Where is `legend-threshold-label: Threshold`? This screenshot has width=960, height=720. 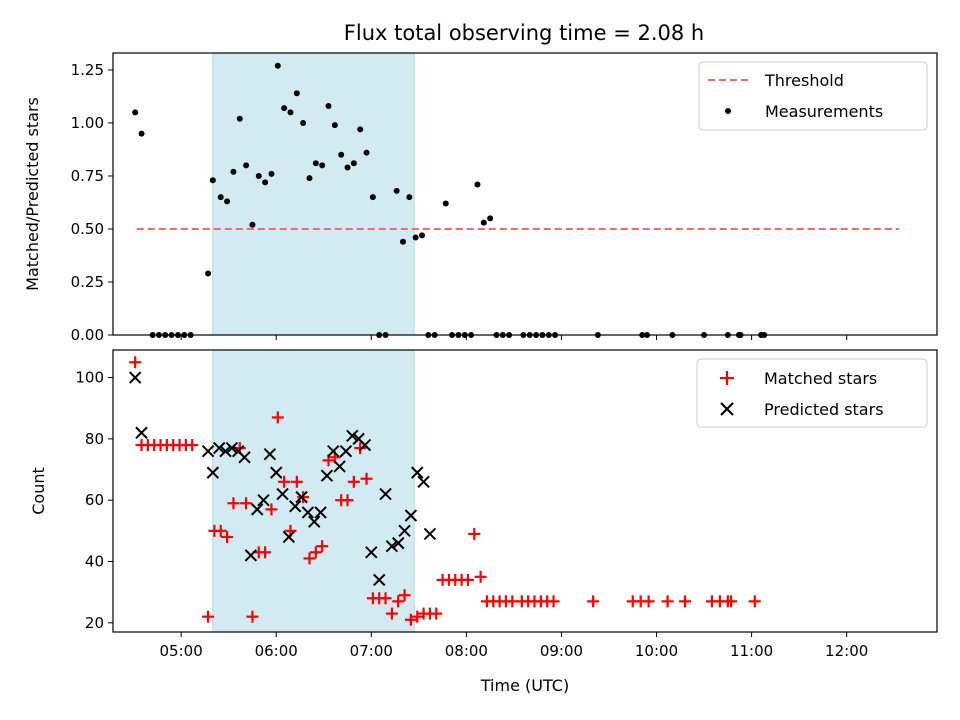 legend-threshold-label: Threshold is located at coordinates (804, 80).